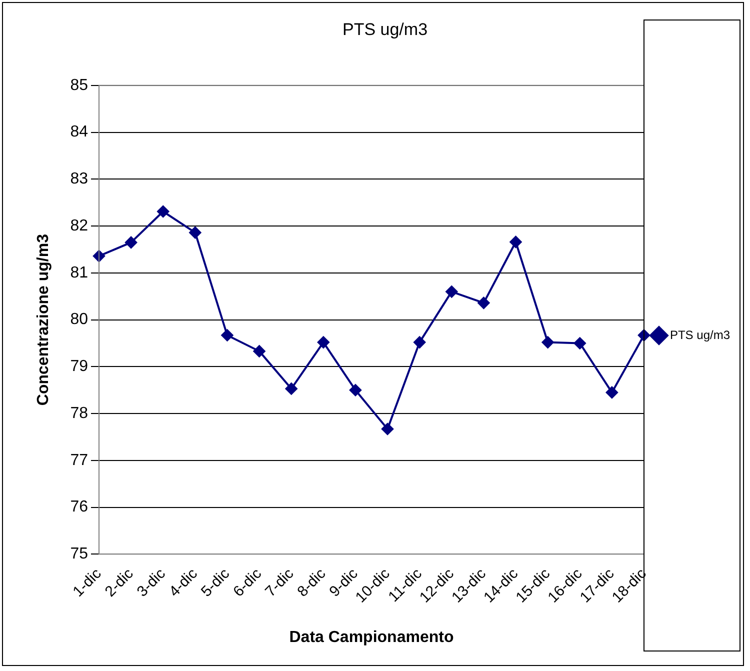 Image resolution: width=750 pixels, height=671 pixels. I want to click on y-tick-label: 83, so click(79, 179).